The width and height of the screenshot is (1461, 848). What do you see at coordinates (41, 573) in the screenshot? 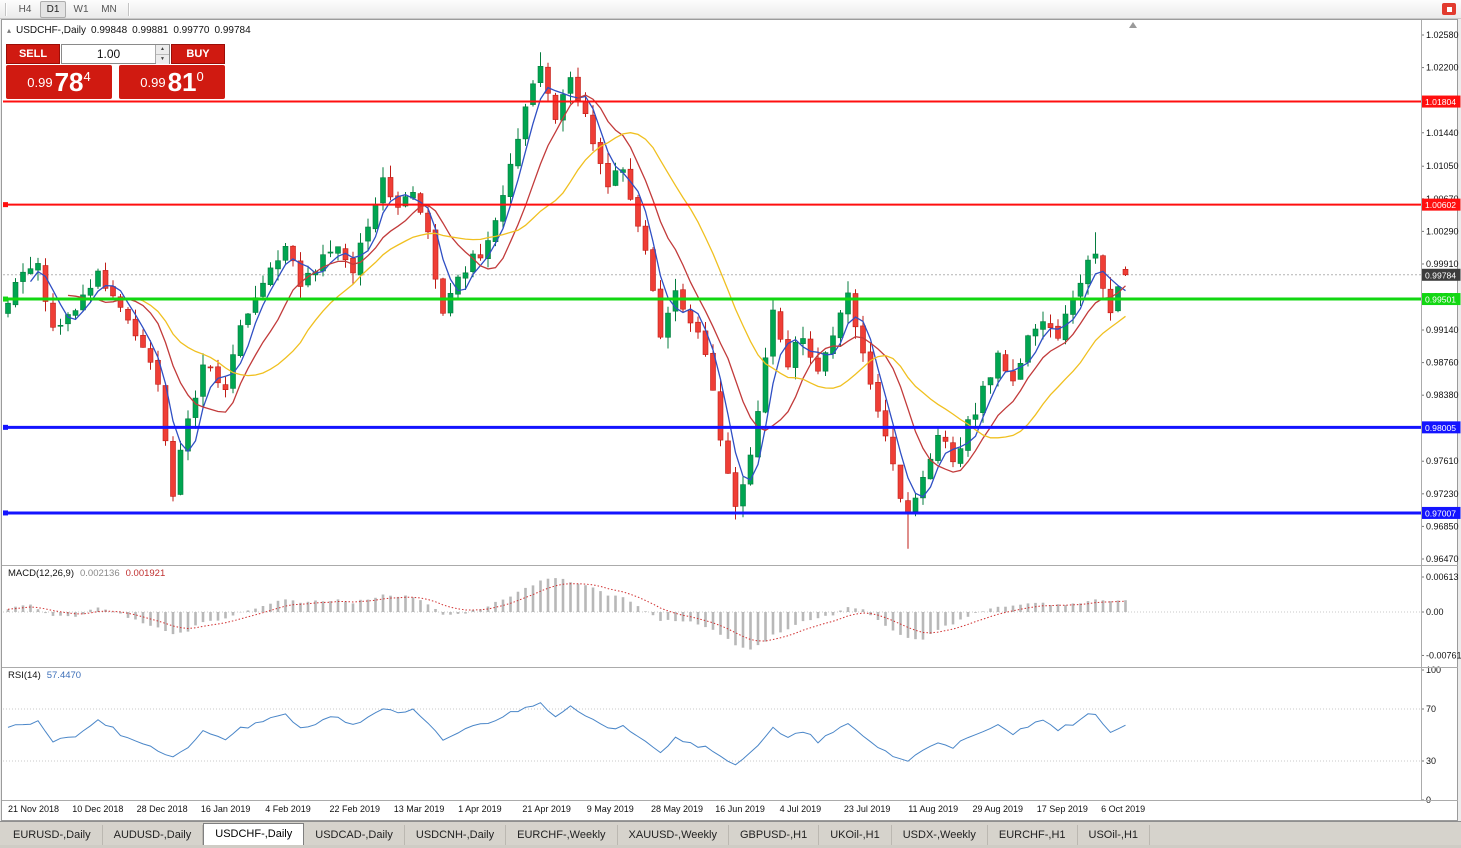
I see `macd-title: MACD(12,26,9)` at bounding box center [41, 573].